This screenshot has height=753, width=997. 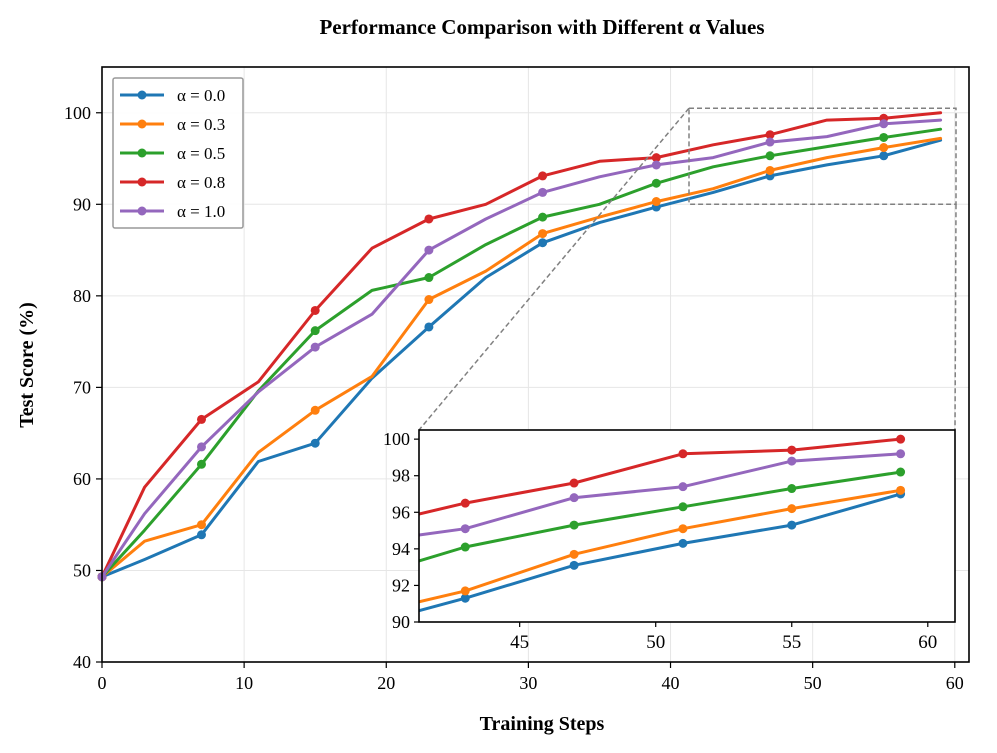 What do you see at coordinates (655, 642) in the screenshot?
I see `inset-x-tick-label: 50` at bounding box center [655, 642].